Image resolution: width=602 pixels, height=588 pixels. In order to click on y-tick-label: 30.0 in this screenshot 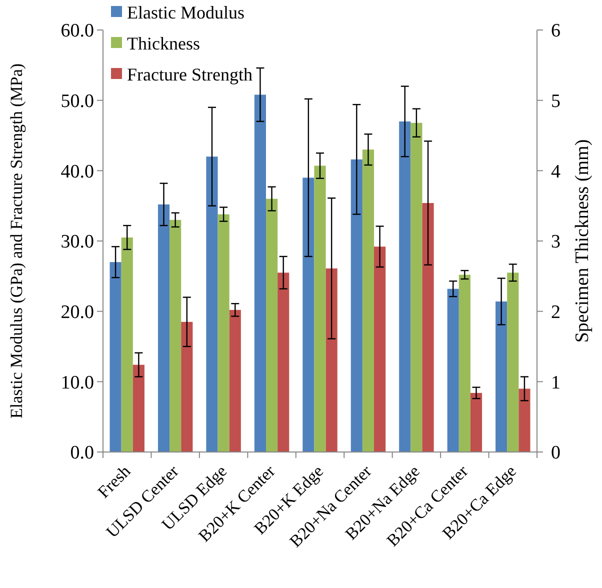, I will do `click(77, 242)`.